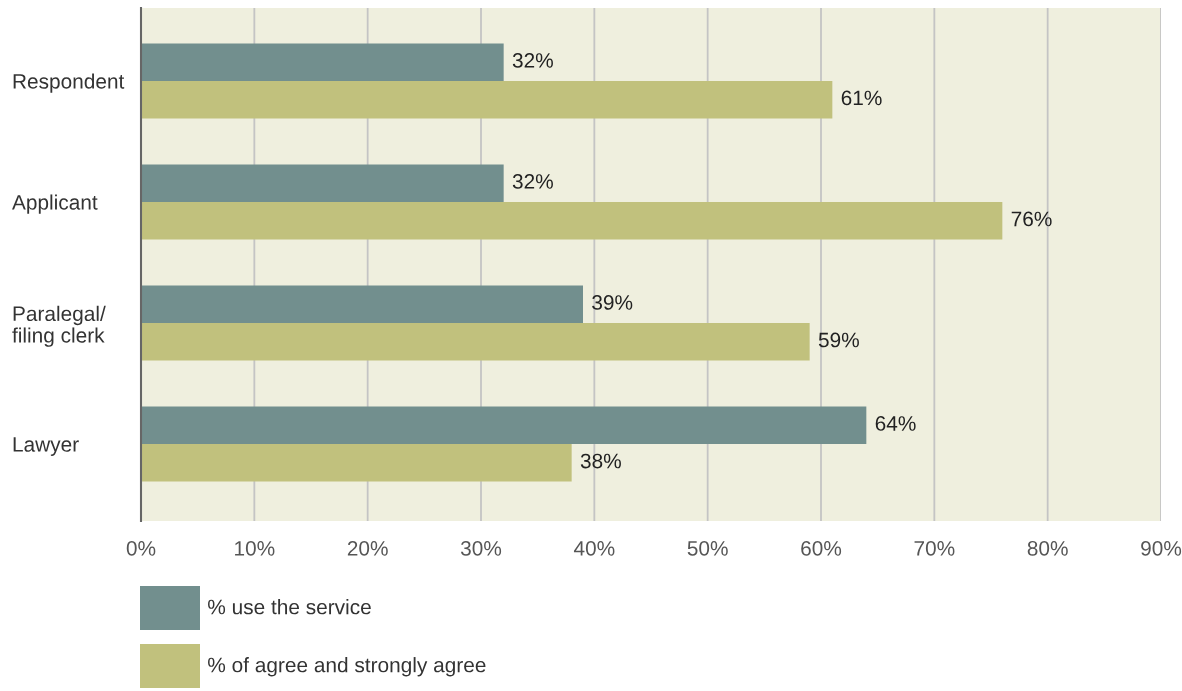 This screenshot has height=691, width=1182. Describe the element at coordinates (861, 98) in the screenshot. I see `data-label: 61%` at that location.